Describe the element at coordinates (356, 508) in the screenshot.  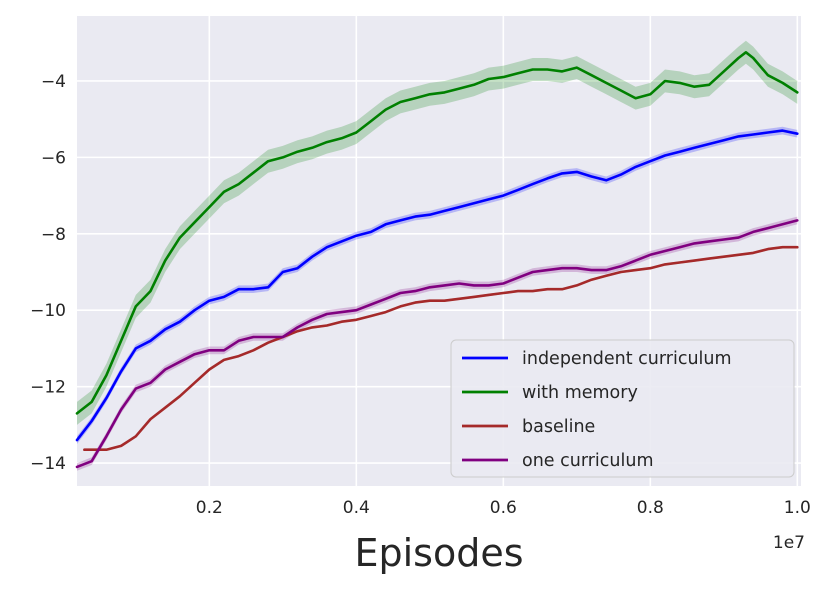
I see `x-tick-label: 0.4` at that location.